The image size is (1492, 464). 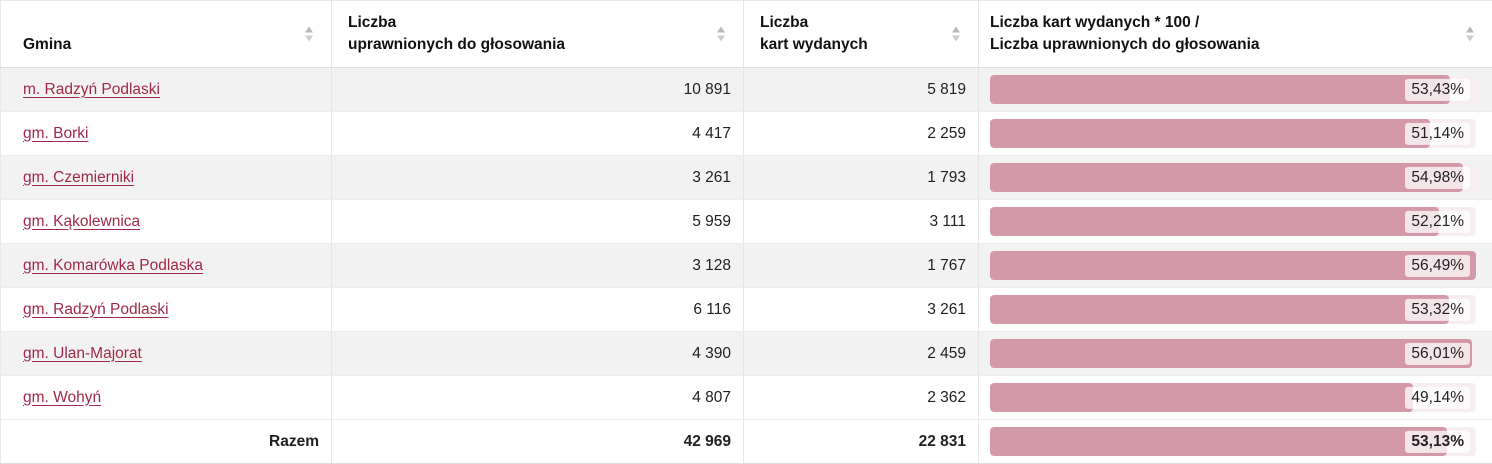 I want to click on table-row: gm. Kąkolewnica 5 959 3 111 52,21%, so click(x=746, y=222).